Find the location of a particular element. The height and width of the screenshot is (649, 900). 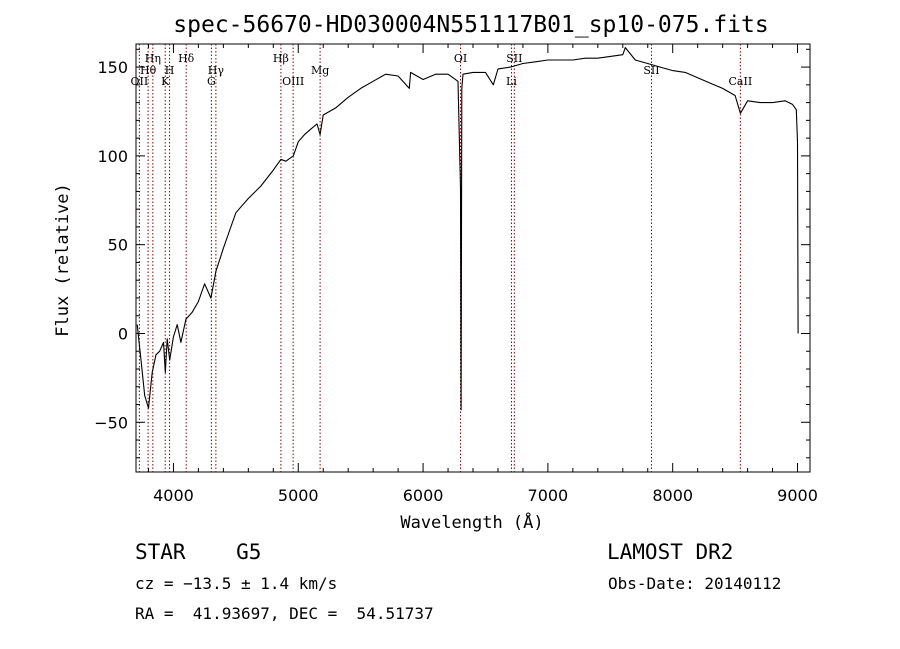

line-label-3: H is located at coordinates (170, 70).